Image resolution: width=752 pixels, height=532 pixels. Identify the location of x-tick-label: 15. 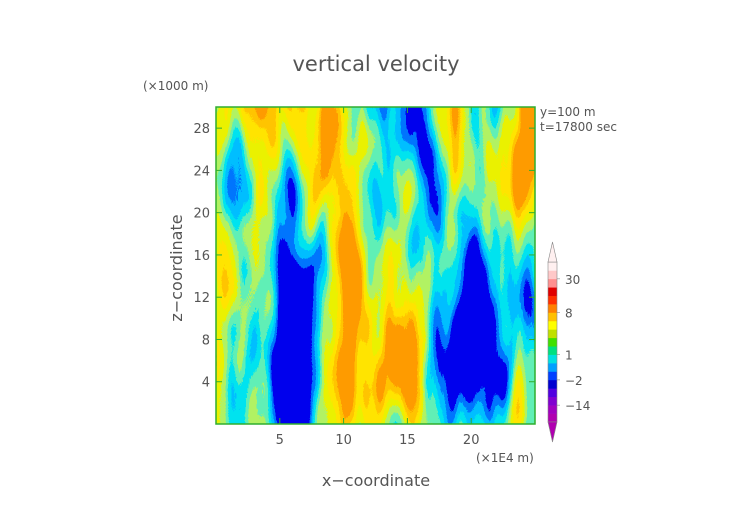
(407, 440).